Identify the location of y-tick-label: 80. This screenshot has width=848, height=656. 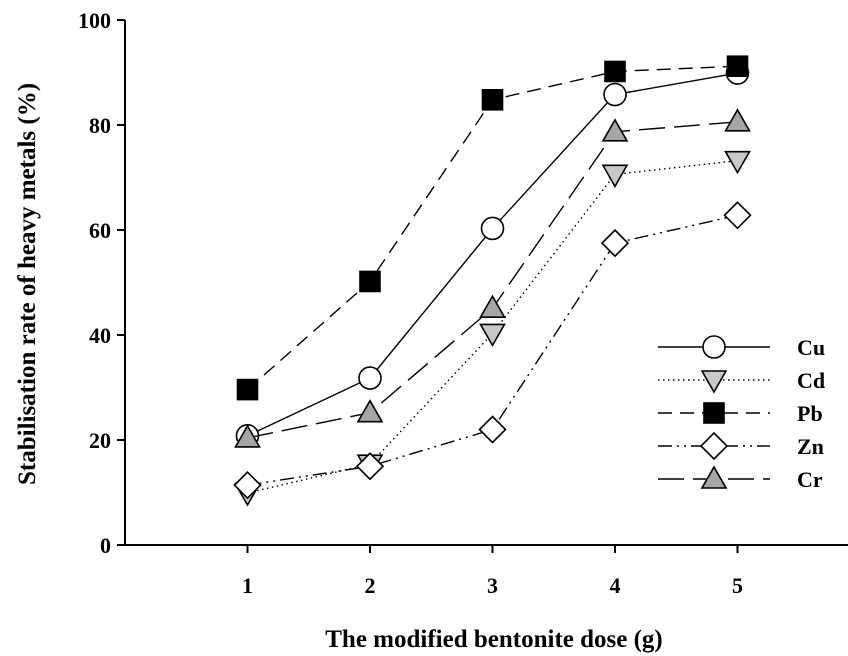
(100, 125).